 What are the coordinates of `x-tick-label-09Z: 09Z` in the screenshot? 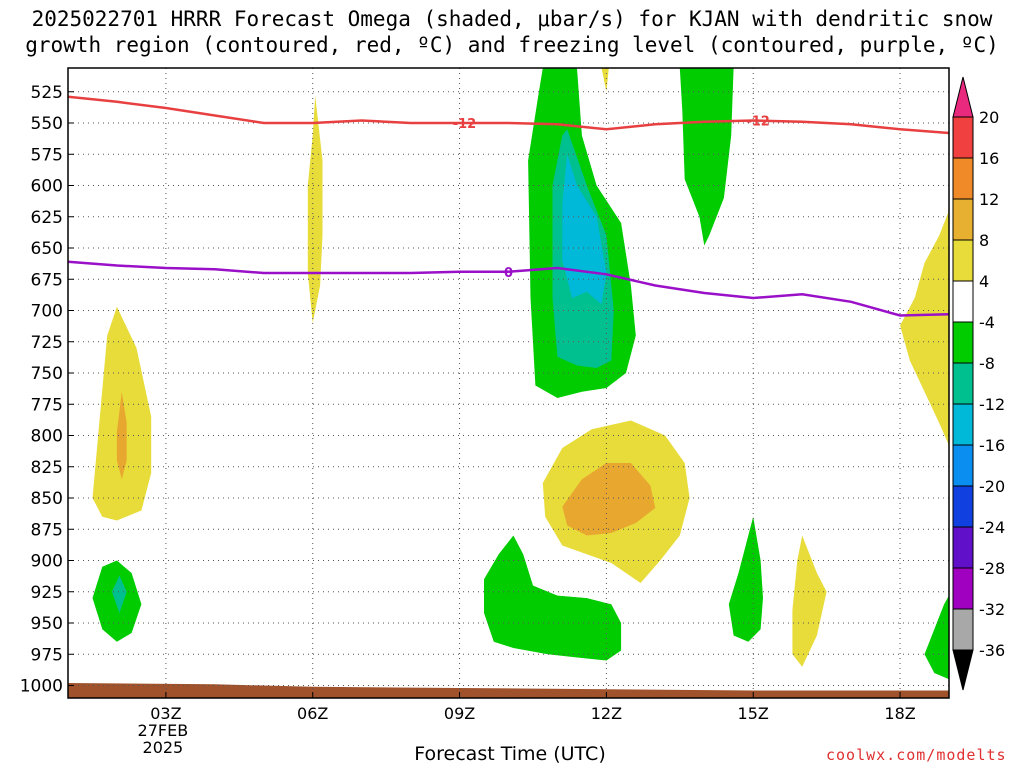 It's located at (459, 713).